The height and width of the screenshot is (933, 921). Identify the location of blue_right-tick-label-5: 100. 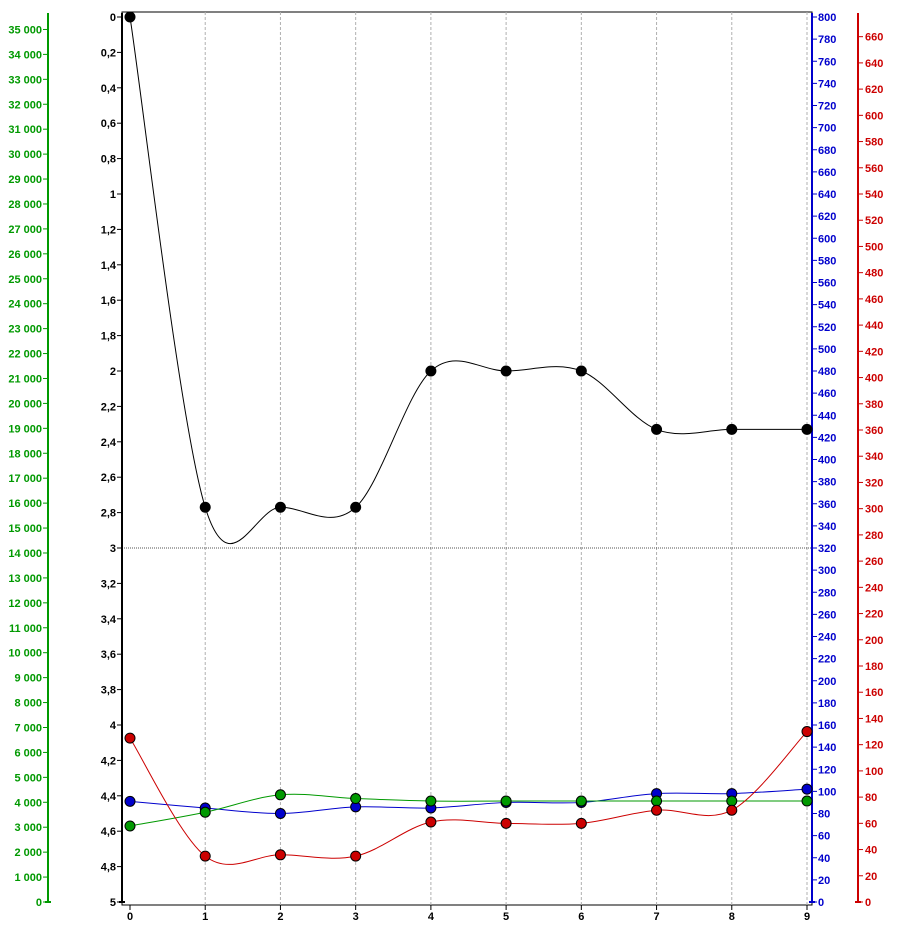
(827, 792).